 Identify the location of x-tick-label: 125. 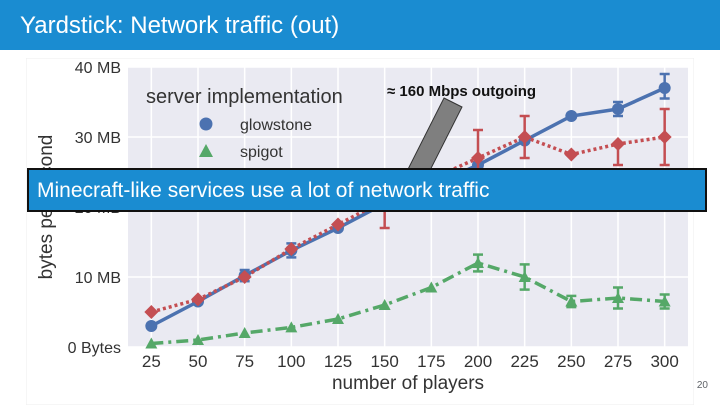
(338, 361).